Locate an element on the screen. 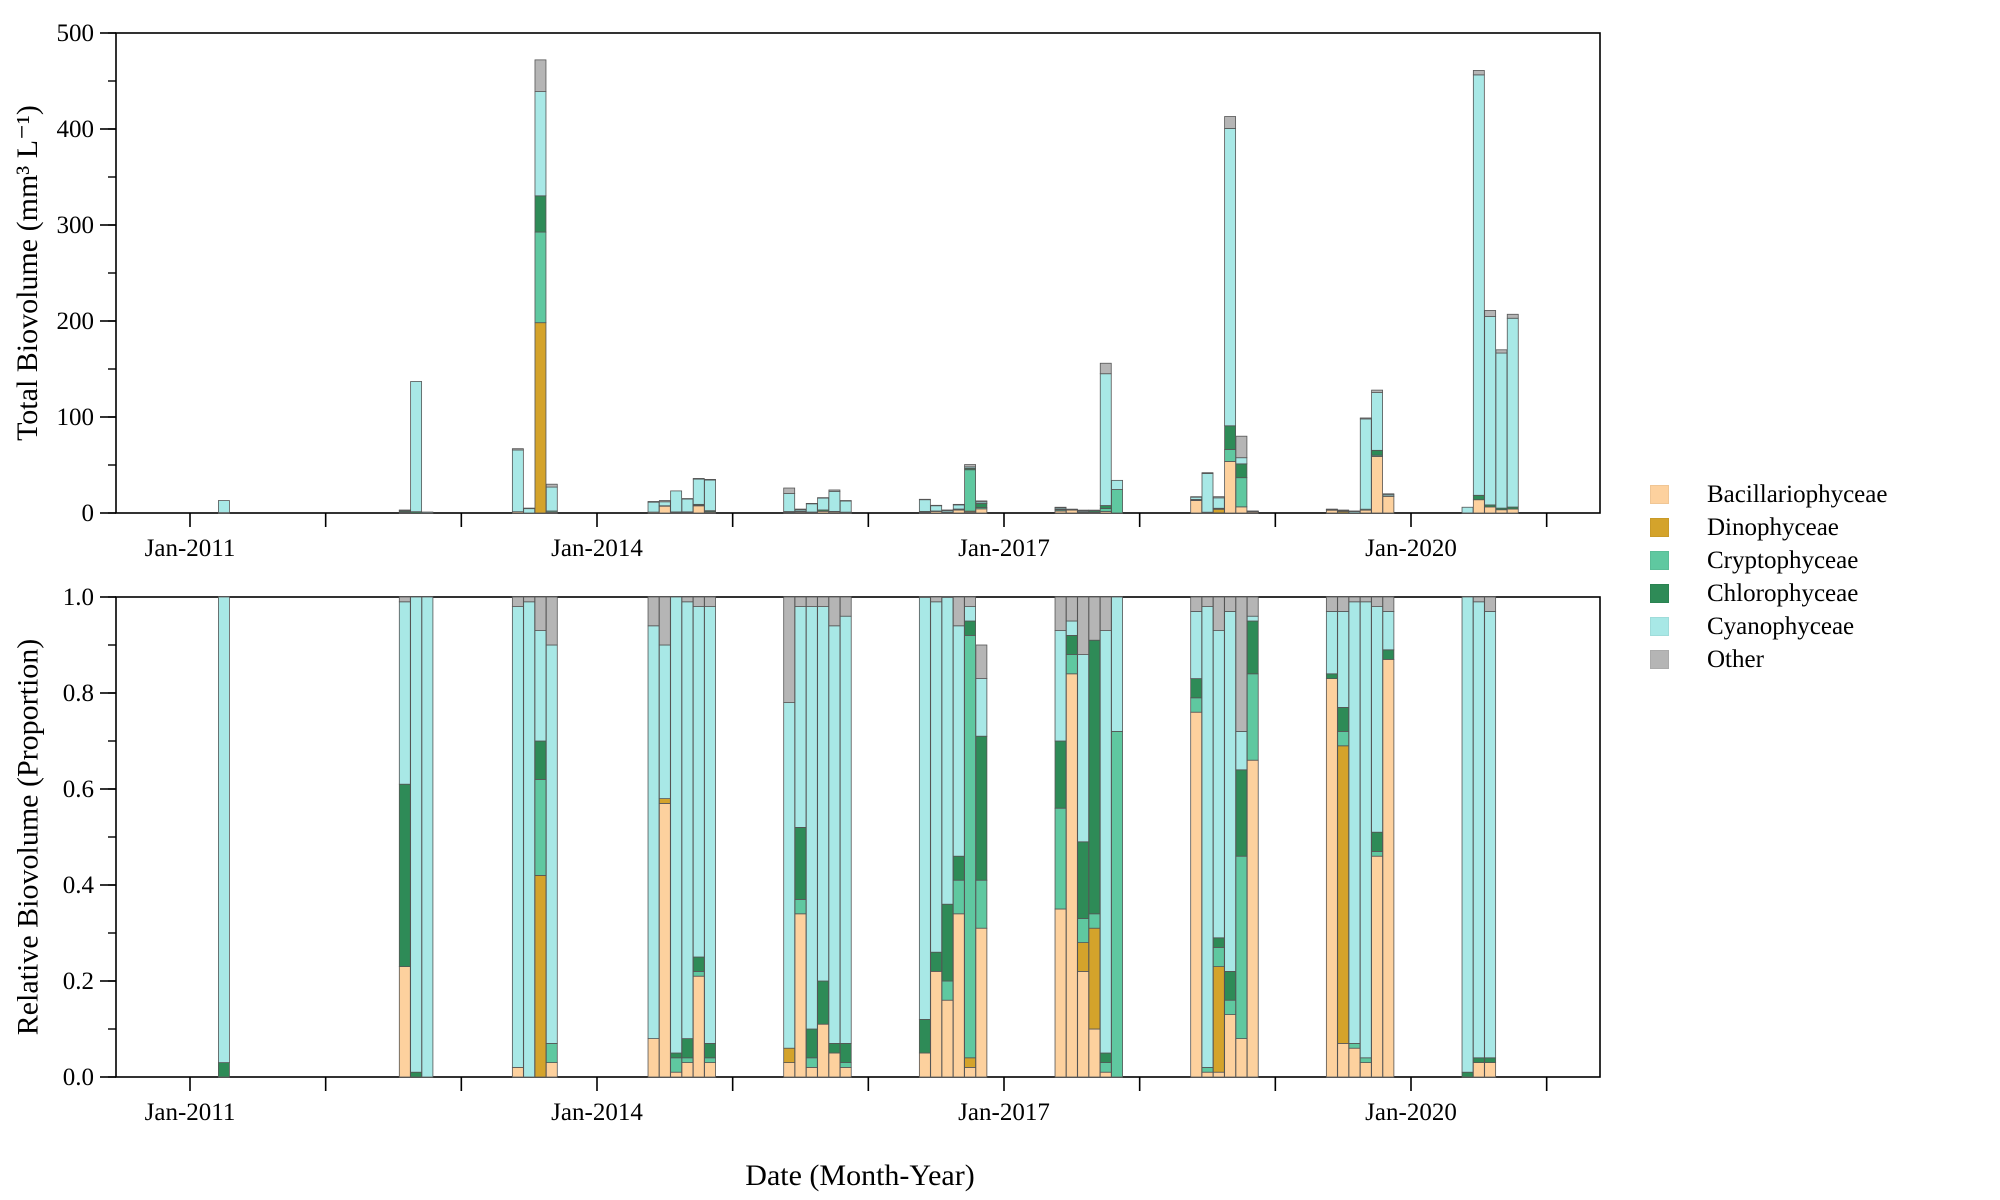 The height and width of the screenshot is (1200, 2000). legend-label-other: Other is located at coordinates (1735, 659).